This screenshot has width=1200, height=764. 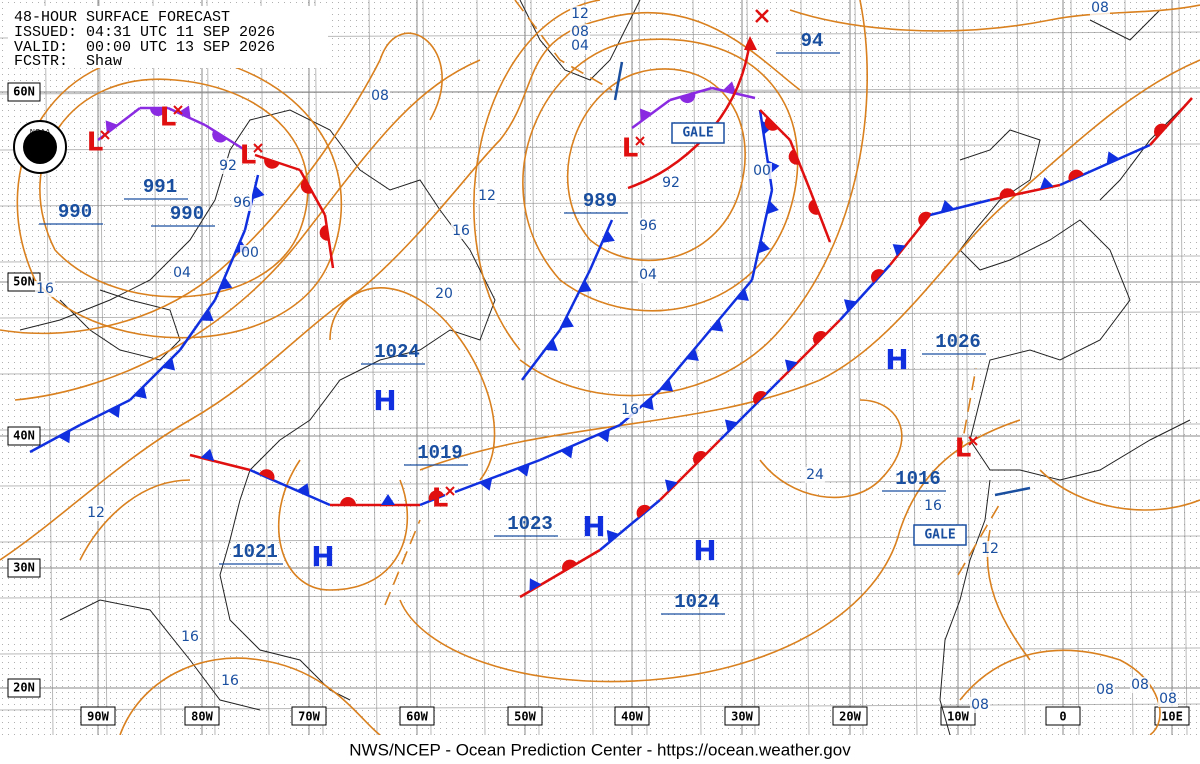 I want to click on isobar-label: 04, so click(x=182, y=273).